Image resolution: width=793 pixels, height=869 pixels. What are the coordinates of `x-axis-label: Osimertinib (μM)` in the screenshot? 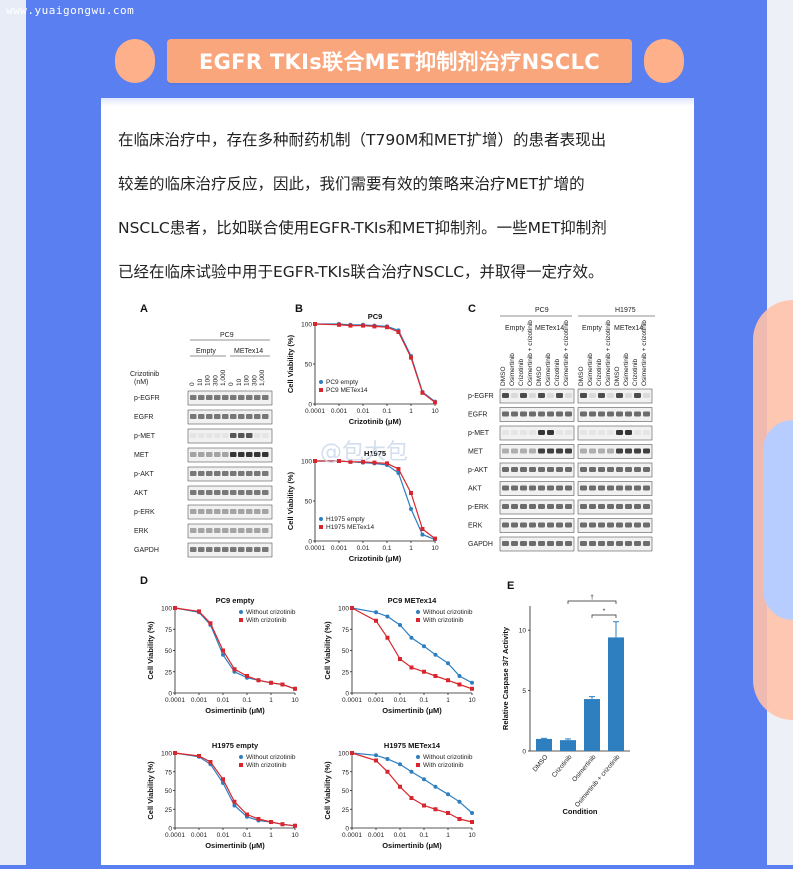 It's located at (412, 845).